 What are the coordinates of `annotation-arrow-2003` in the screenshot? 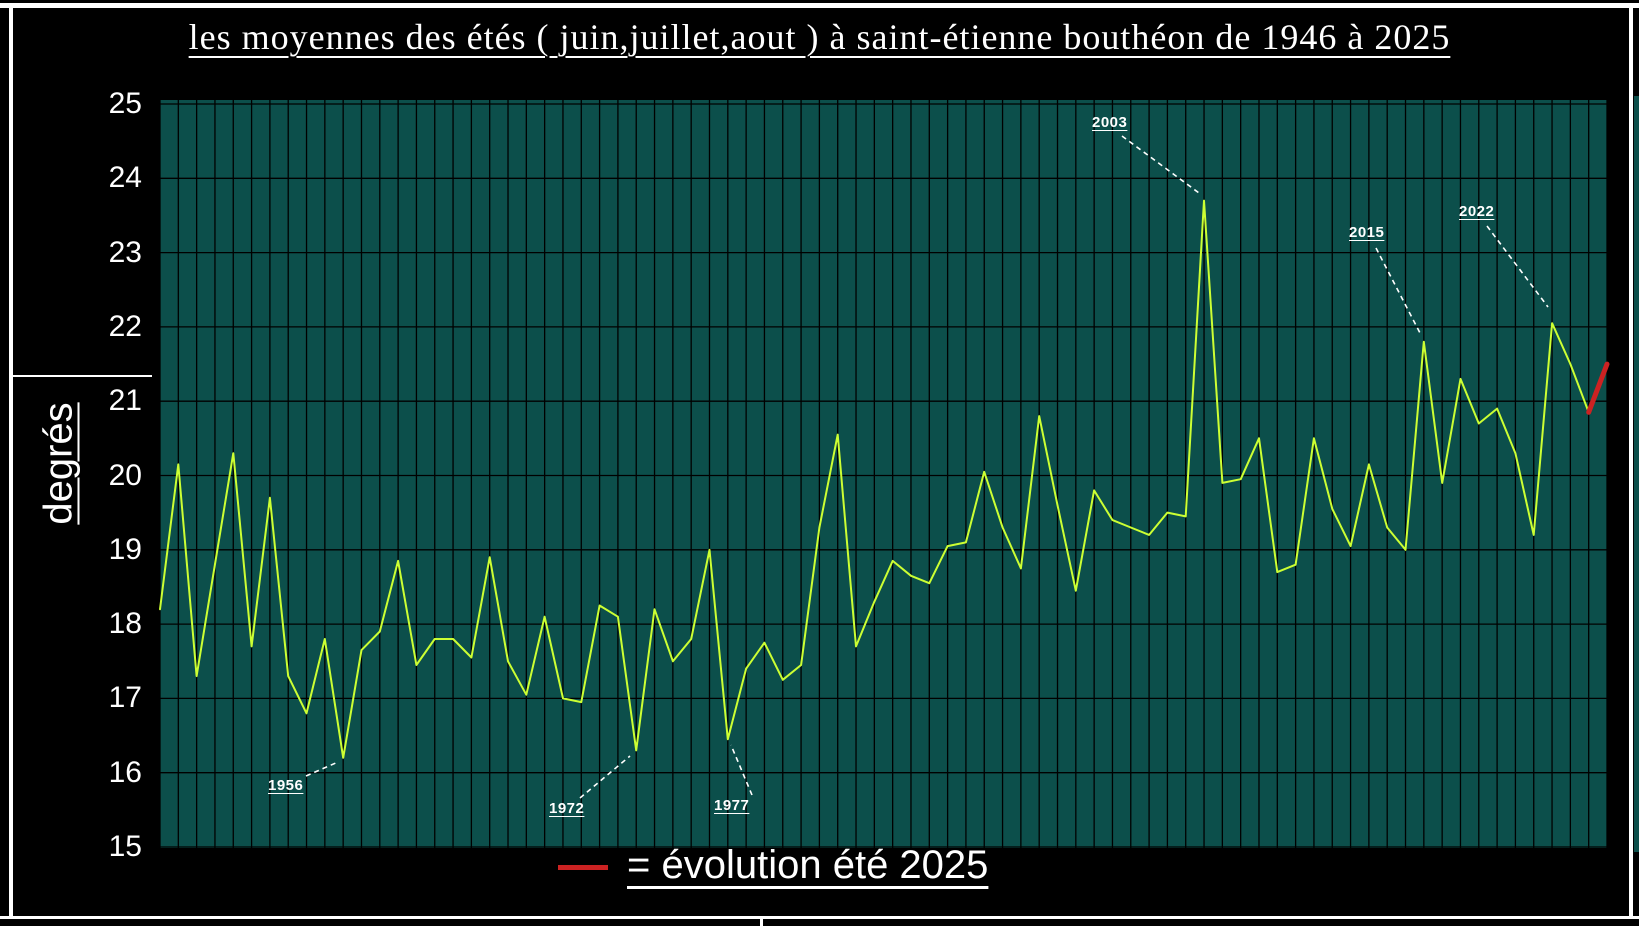 It's located at (1160, 164).